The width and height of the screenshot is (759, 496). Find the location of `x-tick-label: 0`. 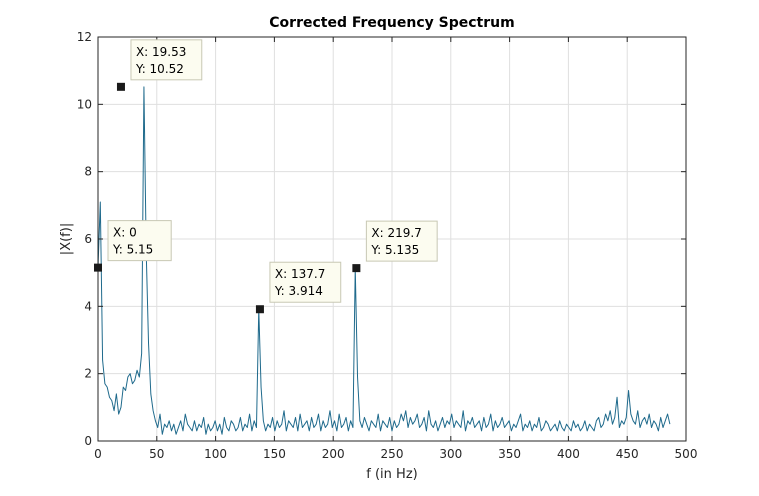

x-tick-label: 0 is located at coordinates (98, 454).